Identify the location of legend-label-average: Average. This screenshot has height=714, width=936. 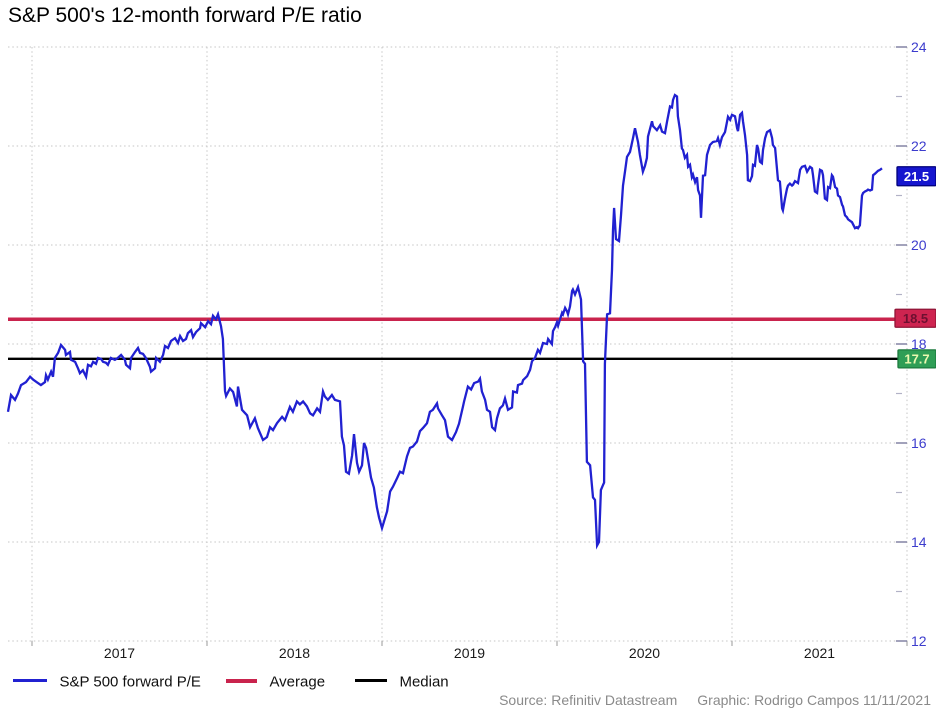
(297, 682).